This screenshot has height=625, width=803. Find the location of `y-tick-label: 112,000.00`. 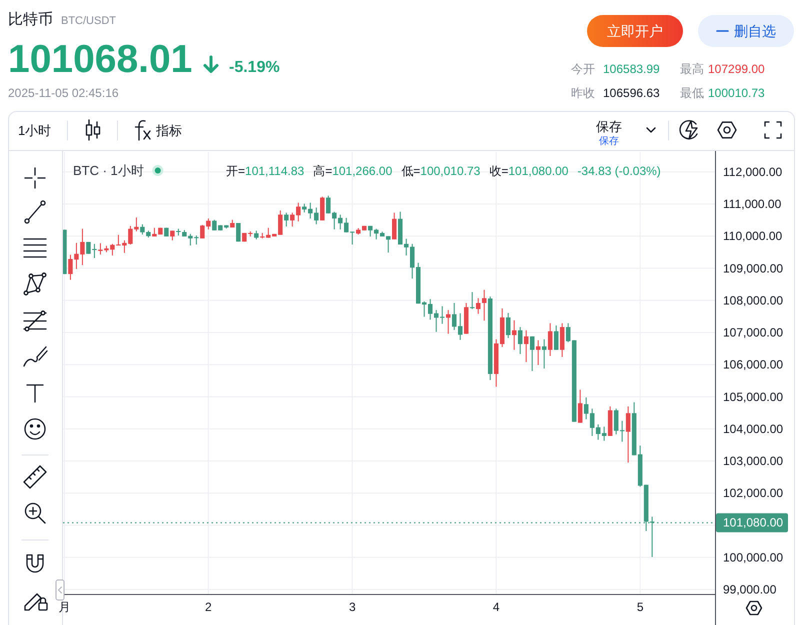

y-tick-label: 112,000.00 is located at coordinates (752, 171).